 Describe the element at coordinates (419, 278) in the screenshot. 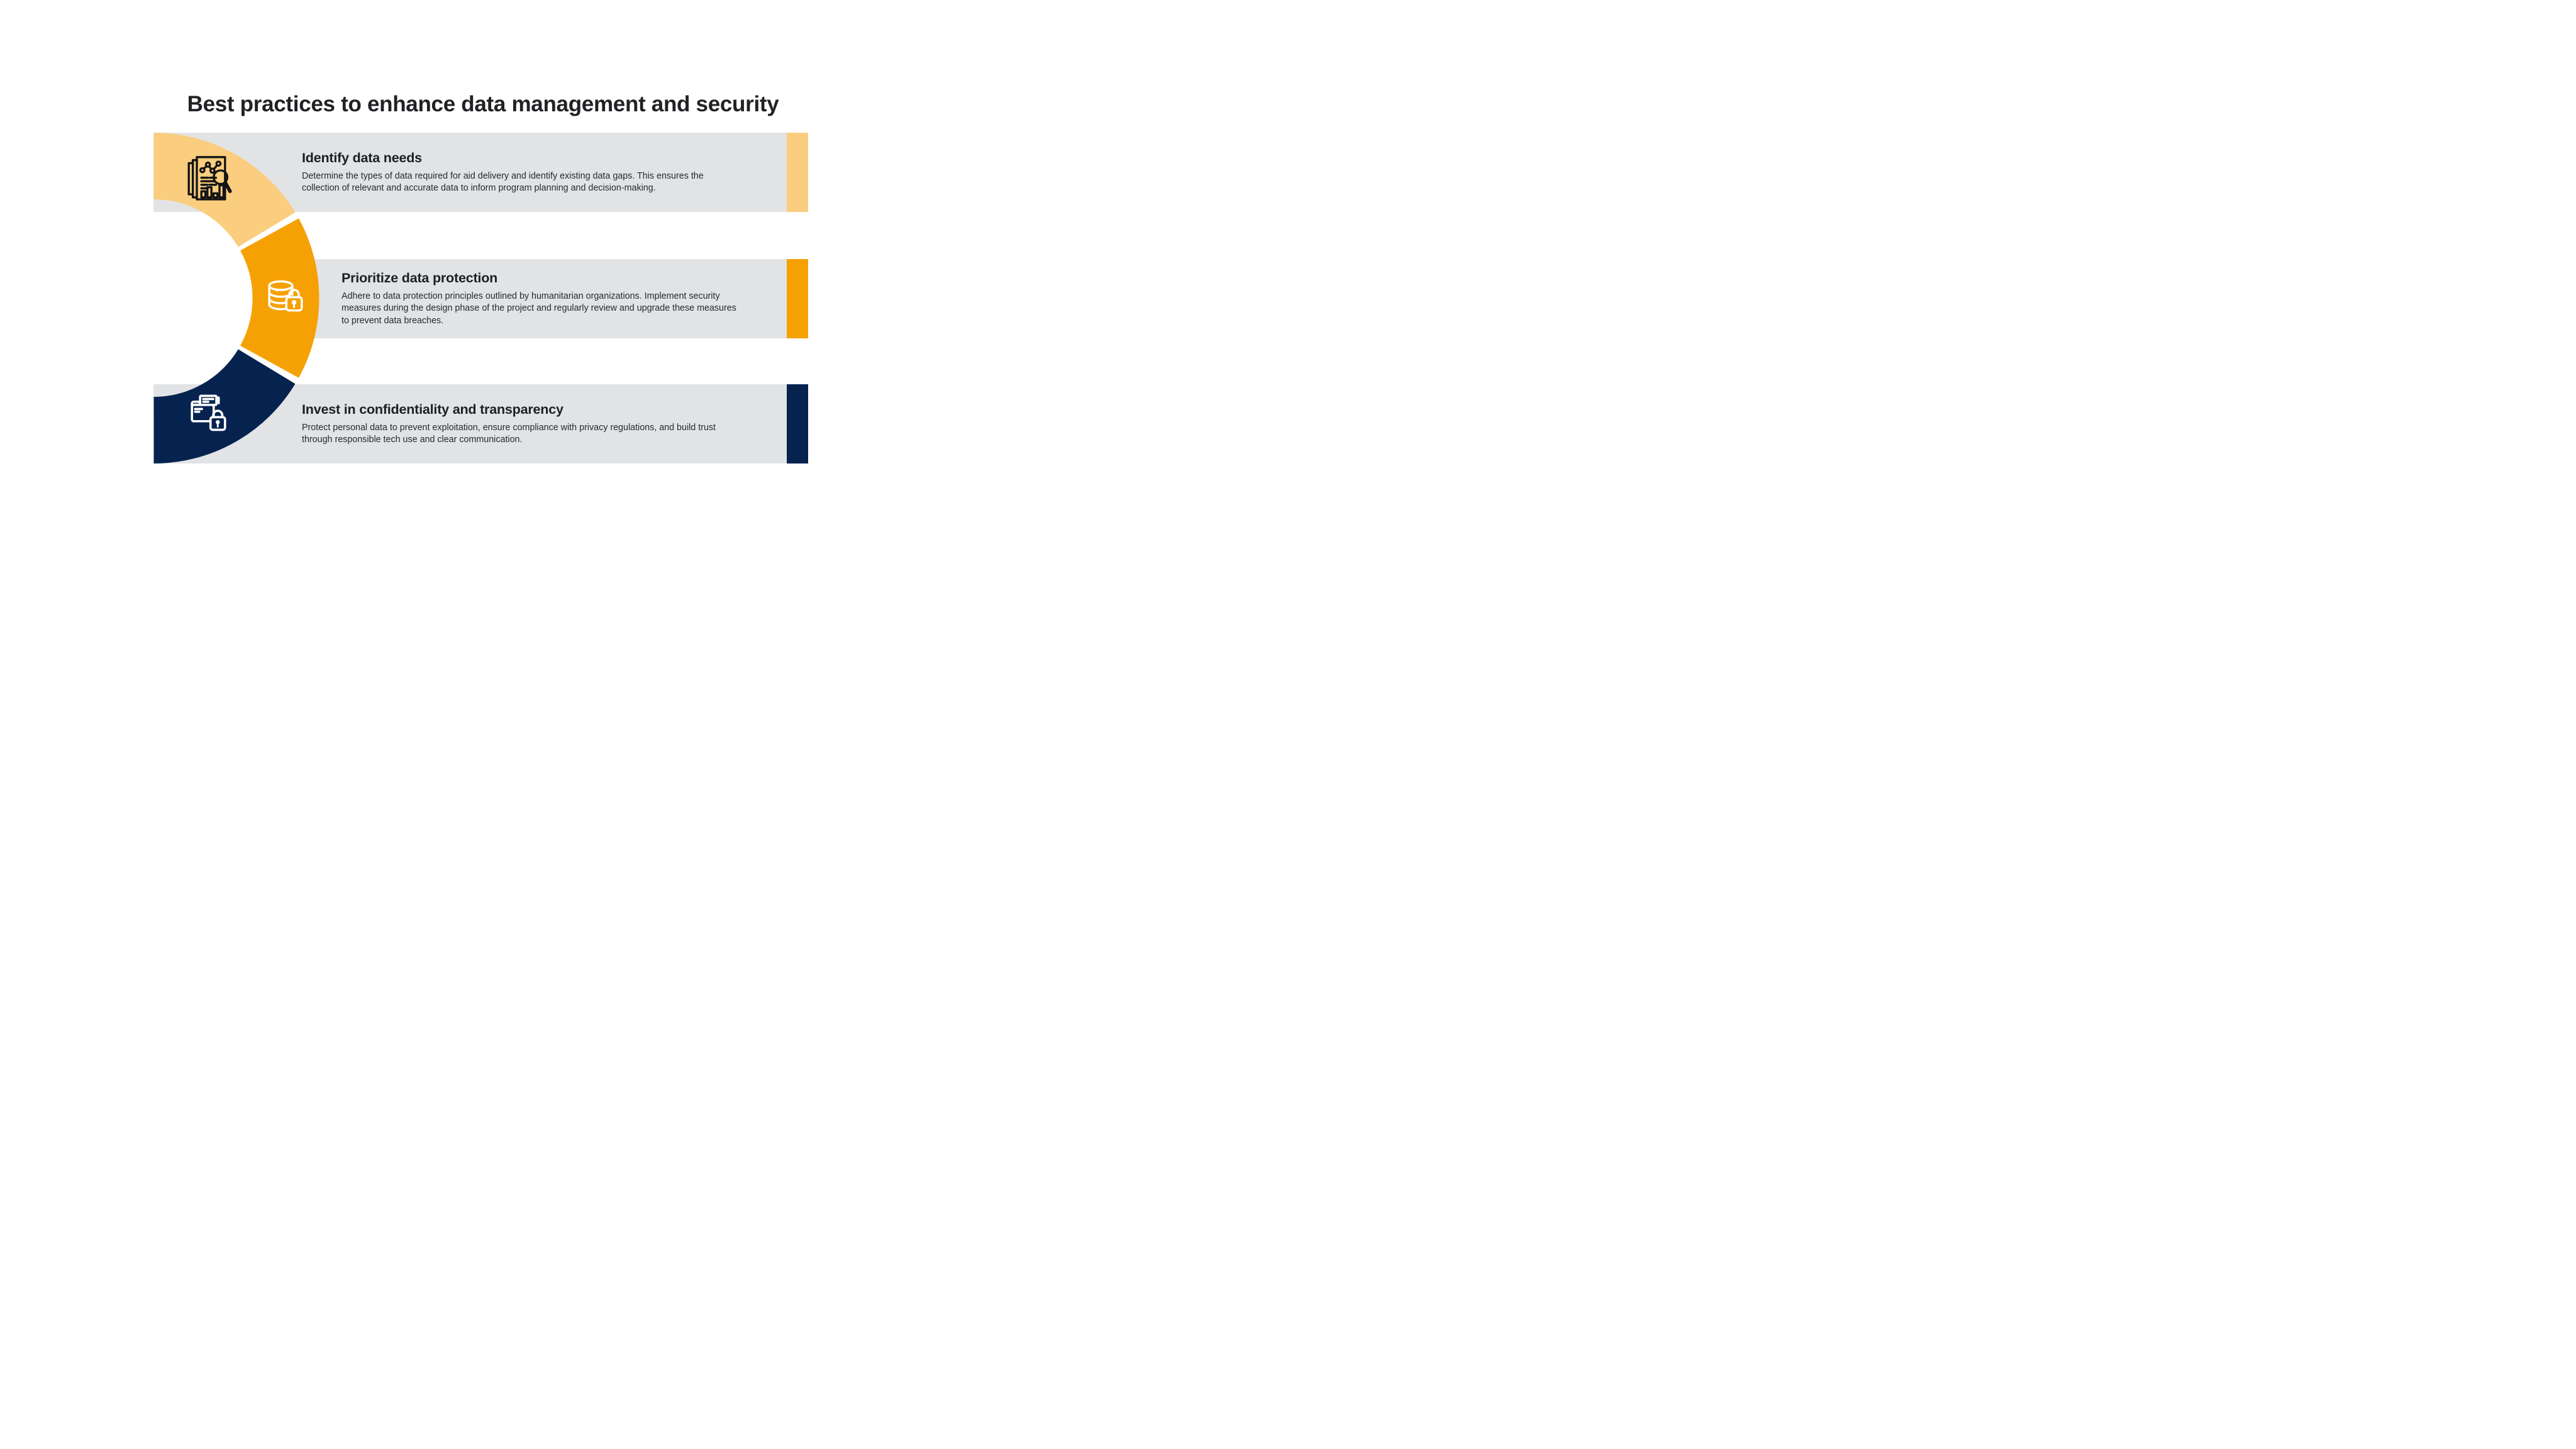

I see `step-heading: Prioritize data protection` at that location.